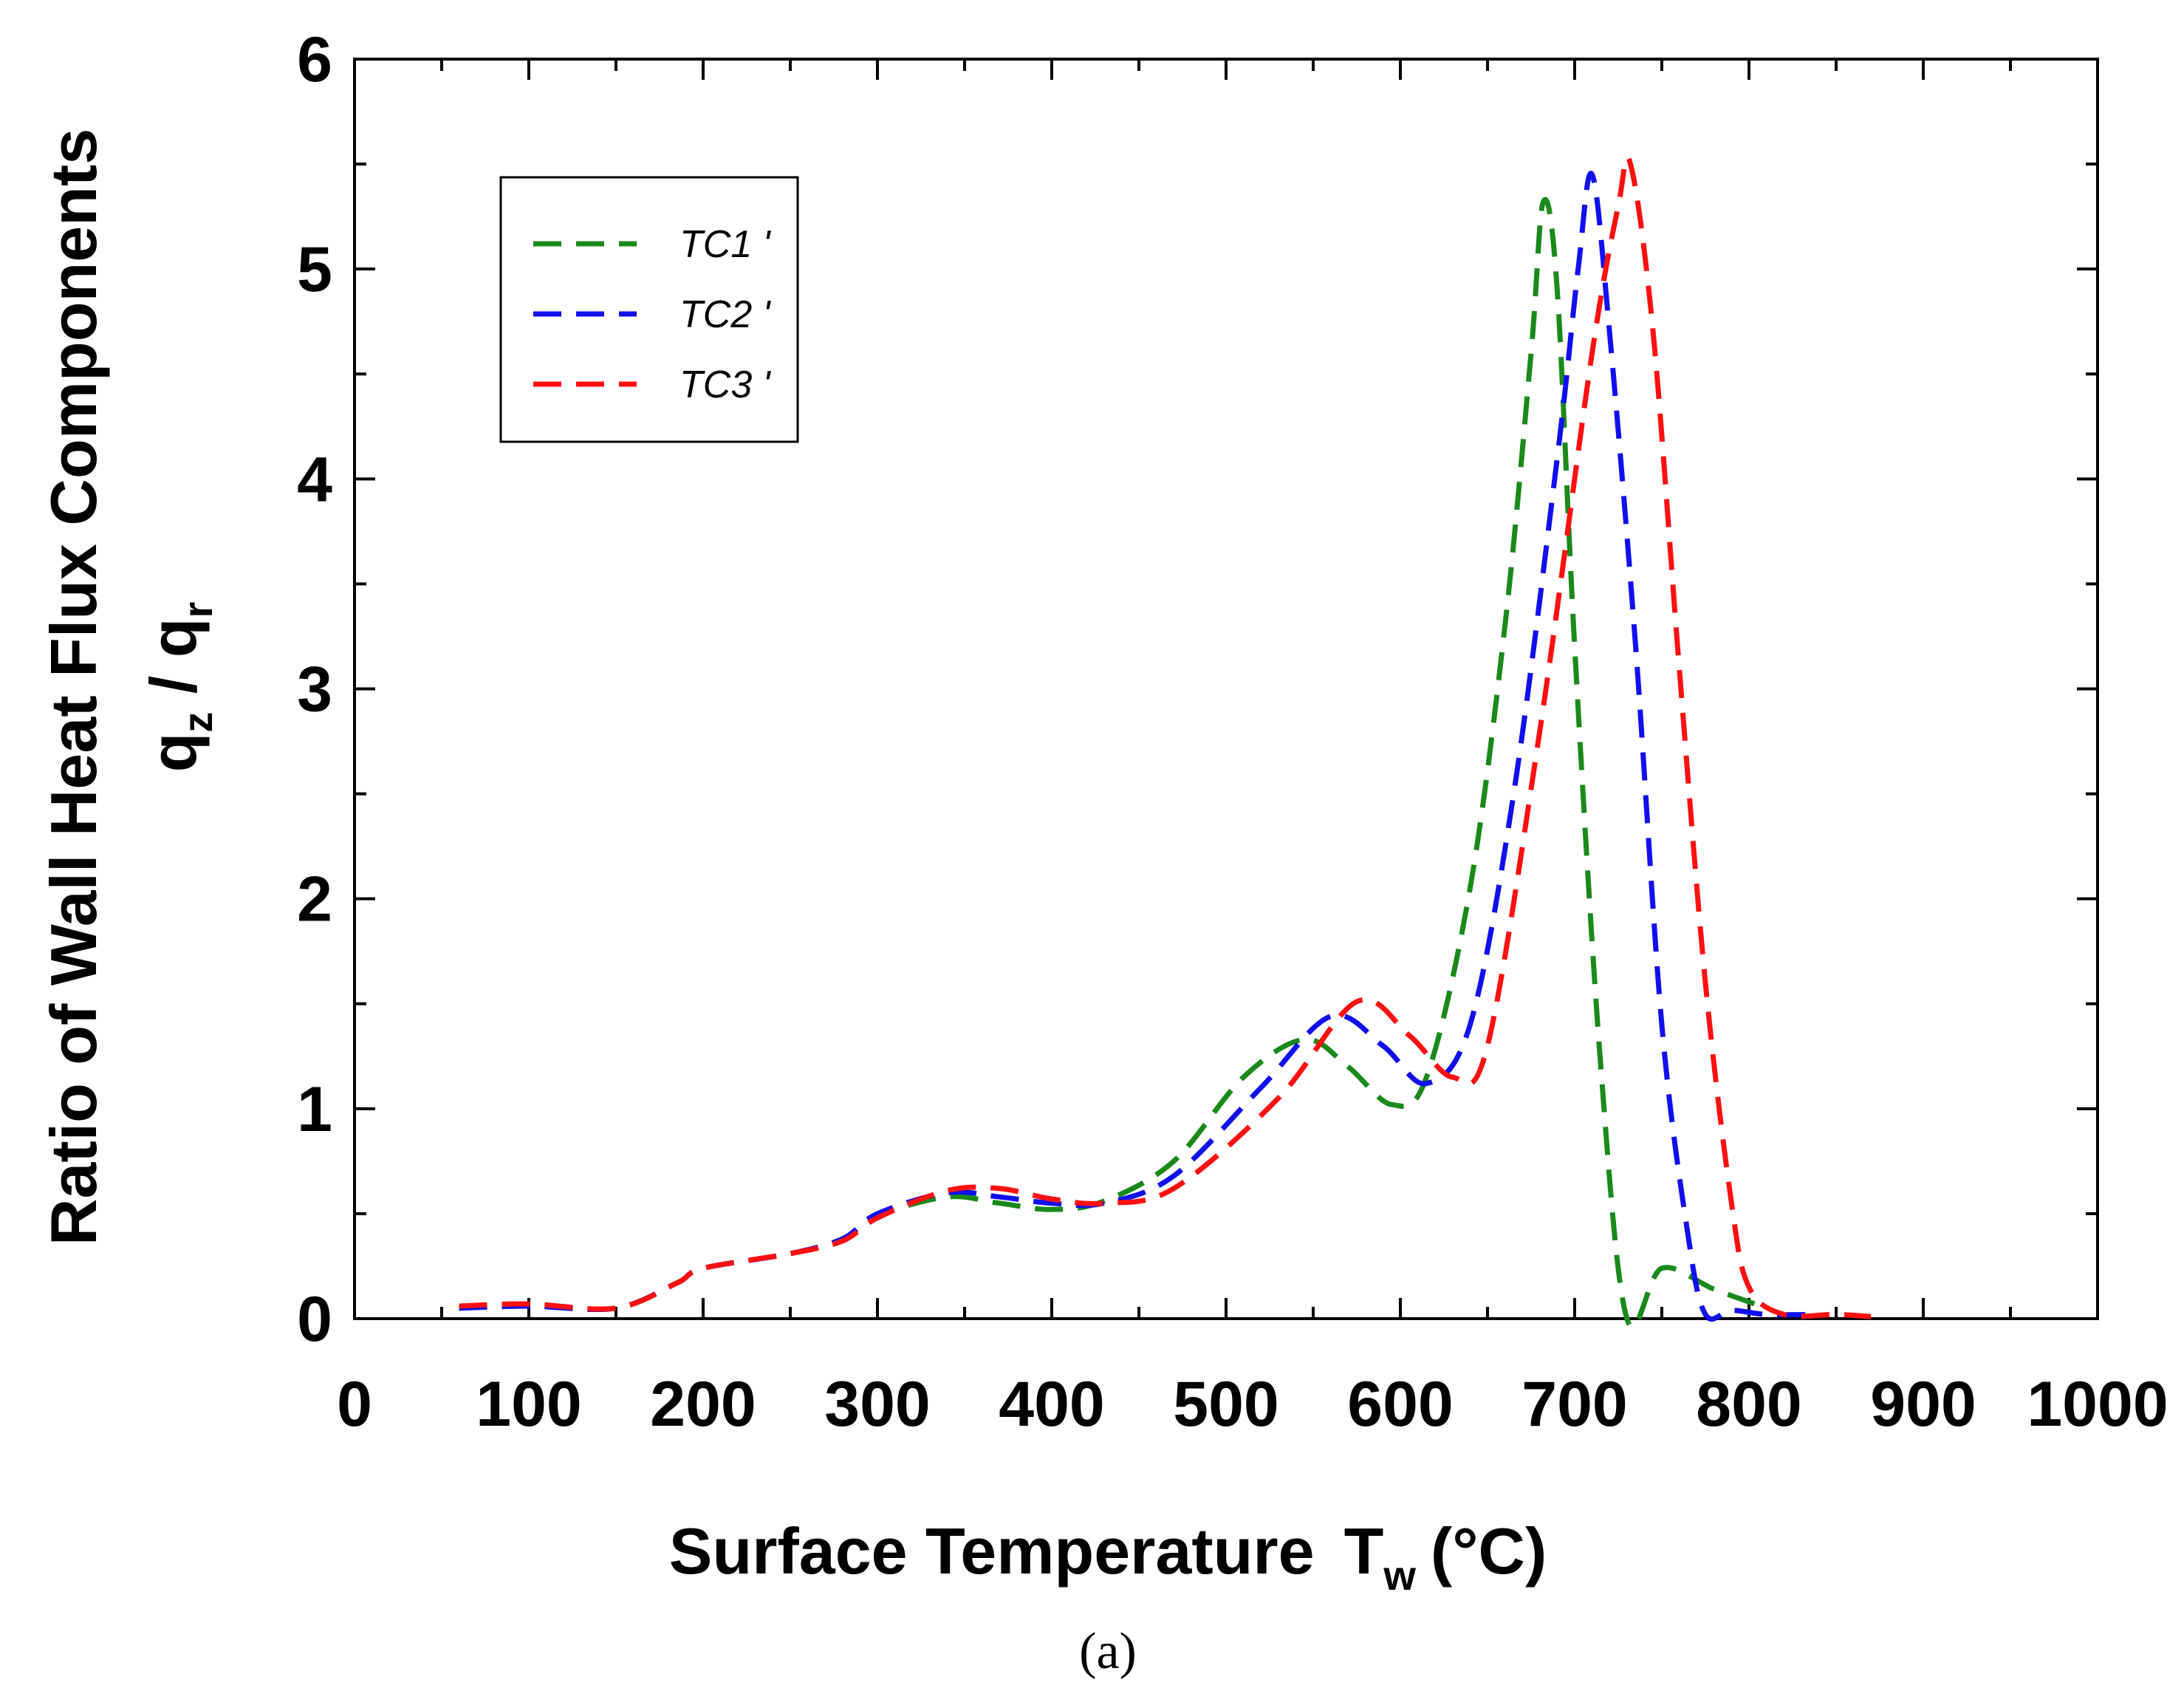  What do you see at coordinates (314, 269) in the screenshot?
I see `y-tick-label: 5` at bounding box center [314, 269].